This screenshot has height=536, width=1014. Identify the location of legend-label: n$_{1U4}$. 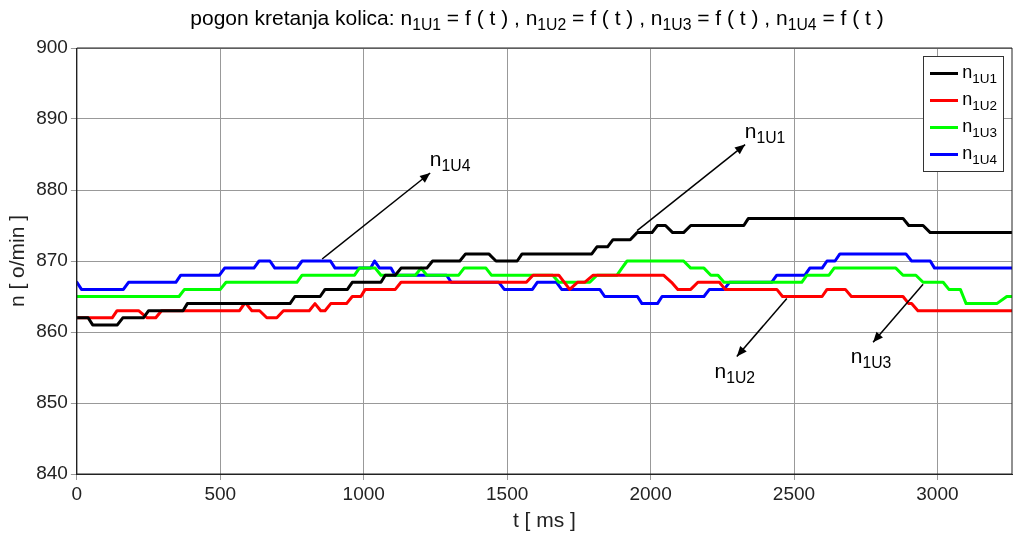
(979, 154).